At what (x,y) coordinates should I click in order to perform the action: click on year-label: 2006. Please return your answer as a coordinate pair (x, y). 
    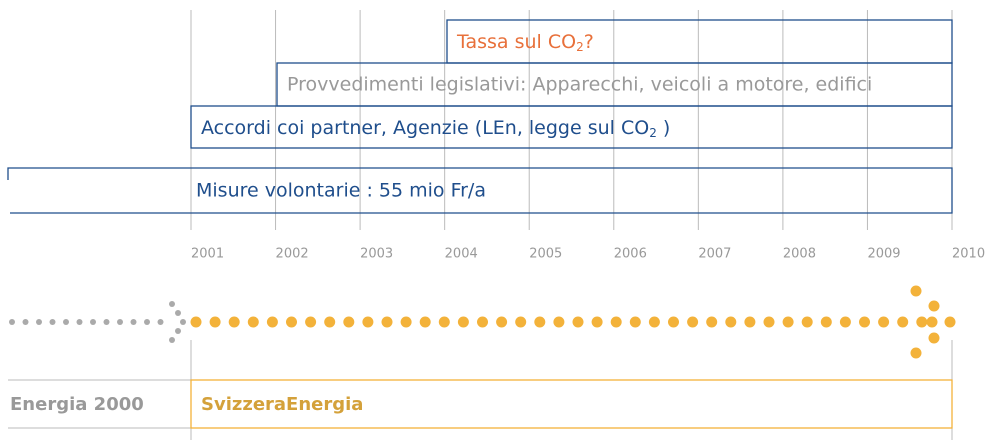
    Looking at the image, I should click on (630, 254).